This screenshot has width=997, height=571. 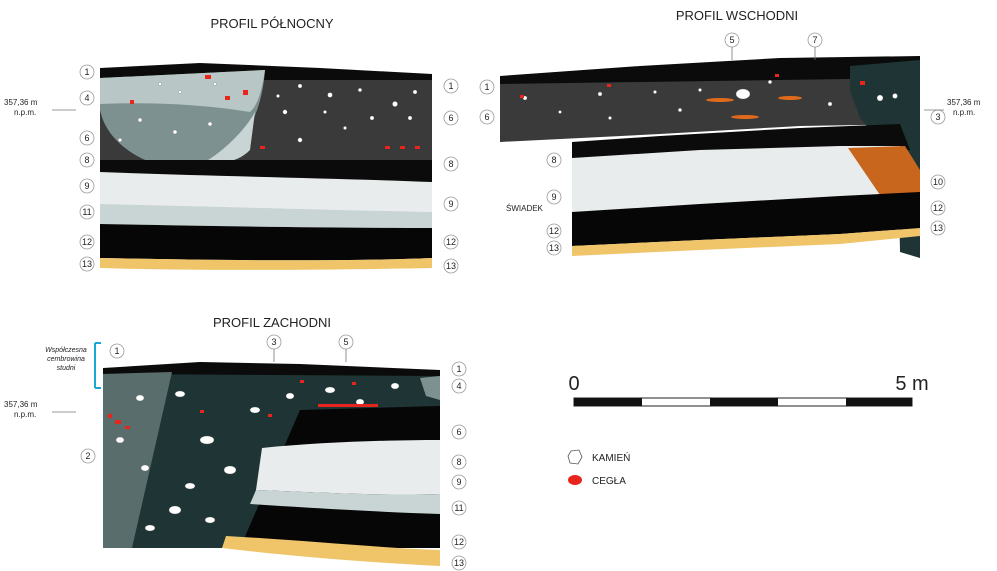 What do you see at coordinates (430, 388) in the screenshot?
I see `west-well-block` at bounding box center [430, 388].